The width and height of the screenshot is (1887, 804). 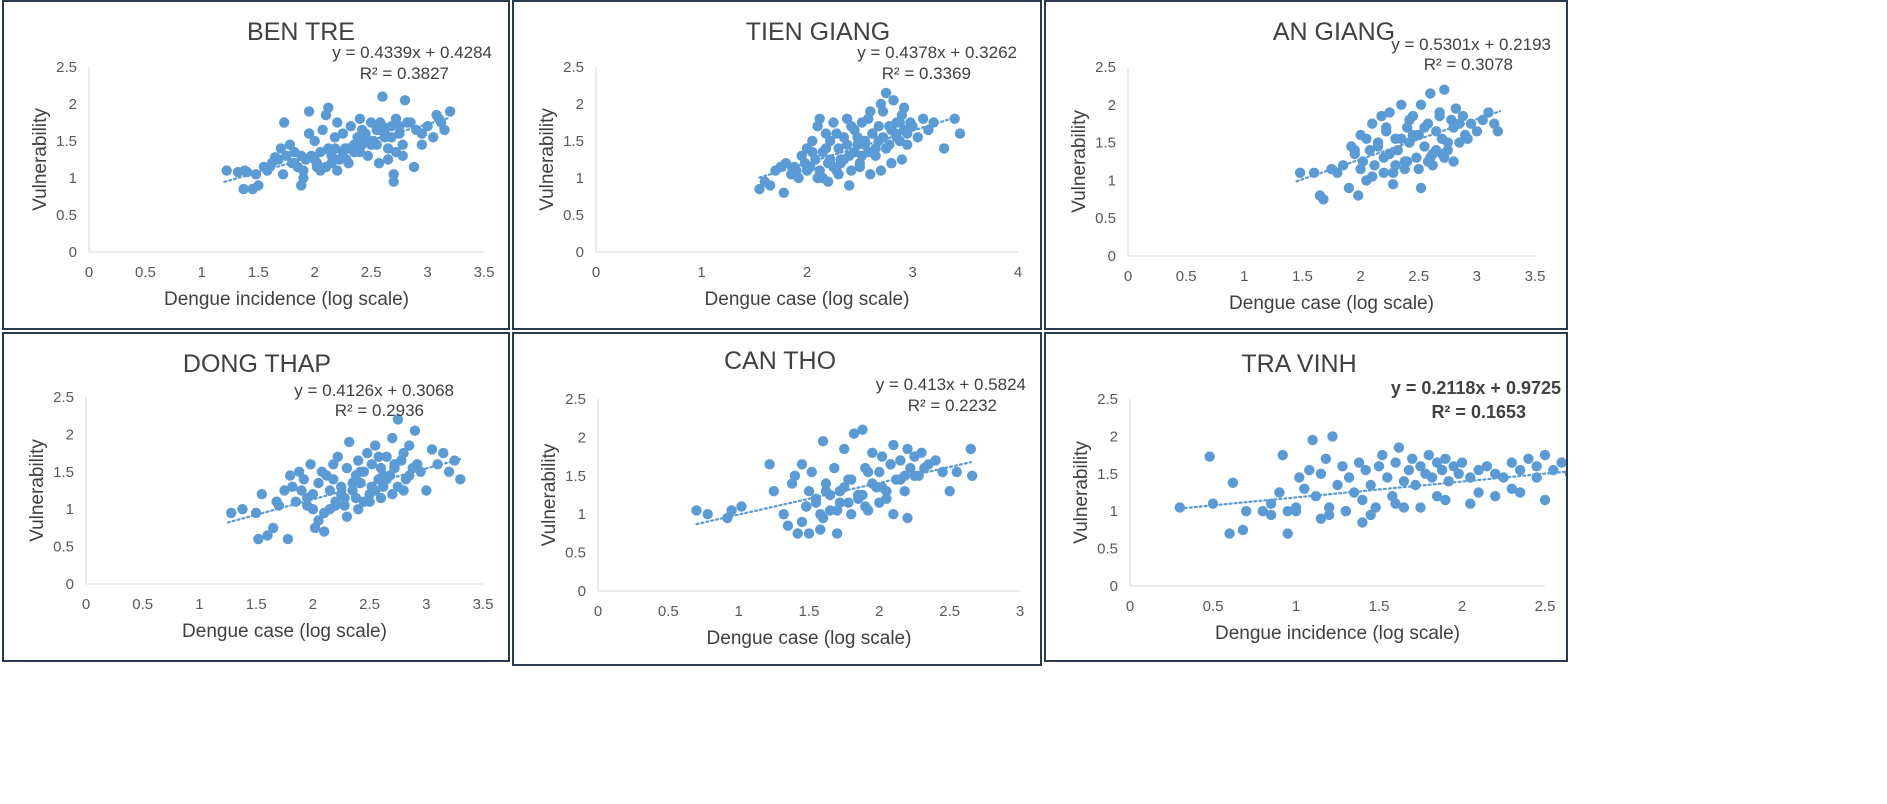 I want to click on y-tick-label: 0, so click(x=1114, y=586).